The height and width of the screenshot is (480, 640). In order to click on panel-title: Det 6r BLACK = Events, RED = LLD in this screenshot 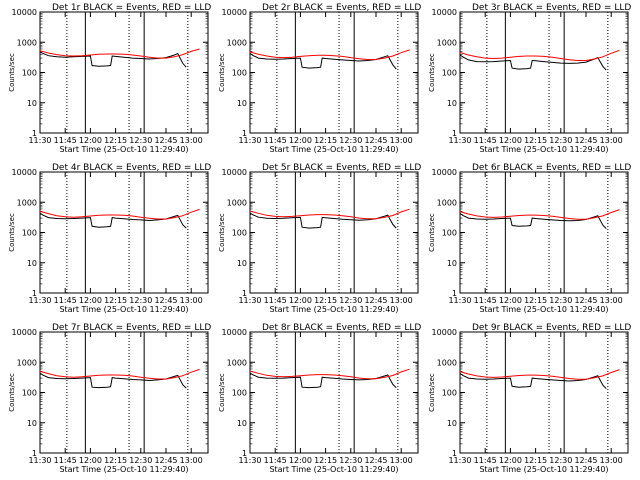, I will do `click(551, 168)`.